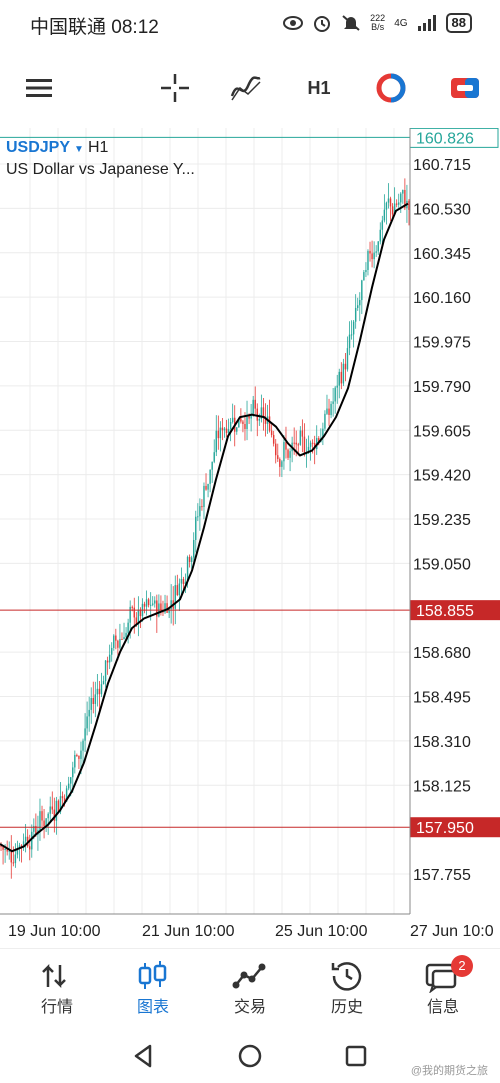 Image resolution: width=500 pixels, height=1083 pixels. What do you see at coordinates (443, 986) in the screenshot?
I see `nav-messages: 2 信息` at bounding box center [443, 986].